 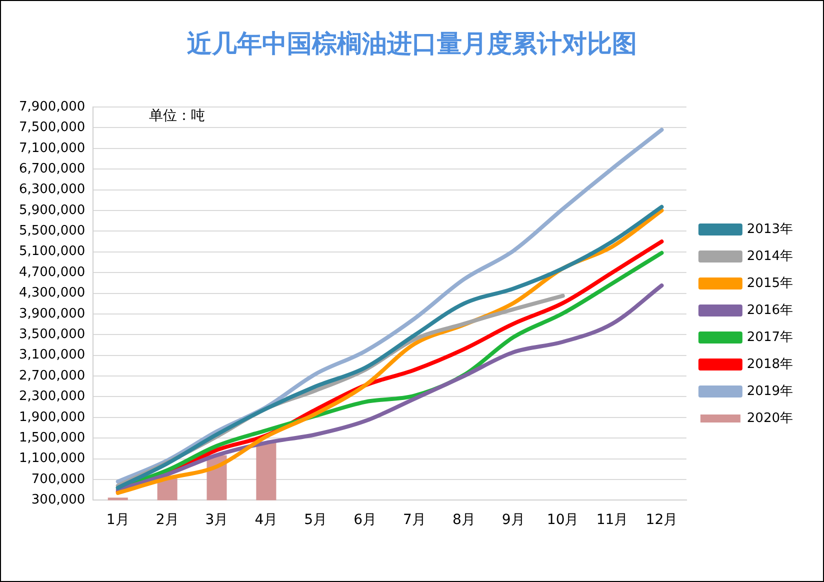 What do you see at coordinates (52, 231) in the screenshot?
I see `y-tick-label: 5,500,000` at bounding box center [52, 231].